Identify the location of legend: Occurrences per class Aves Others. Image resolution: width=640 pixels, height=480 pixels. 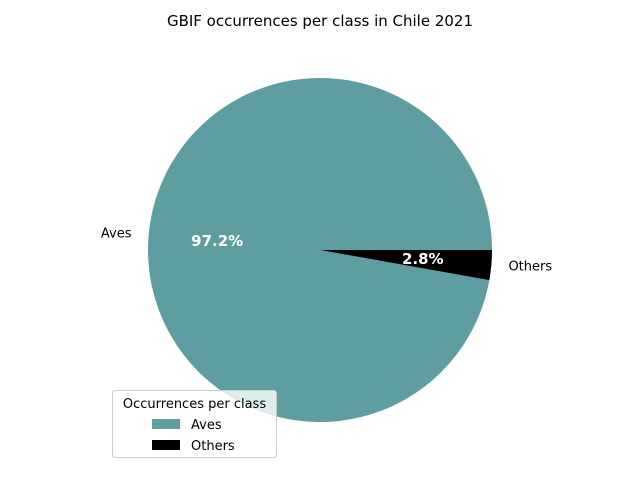
(194, 424).